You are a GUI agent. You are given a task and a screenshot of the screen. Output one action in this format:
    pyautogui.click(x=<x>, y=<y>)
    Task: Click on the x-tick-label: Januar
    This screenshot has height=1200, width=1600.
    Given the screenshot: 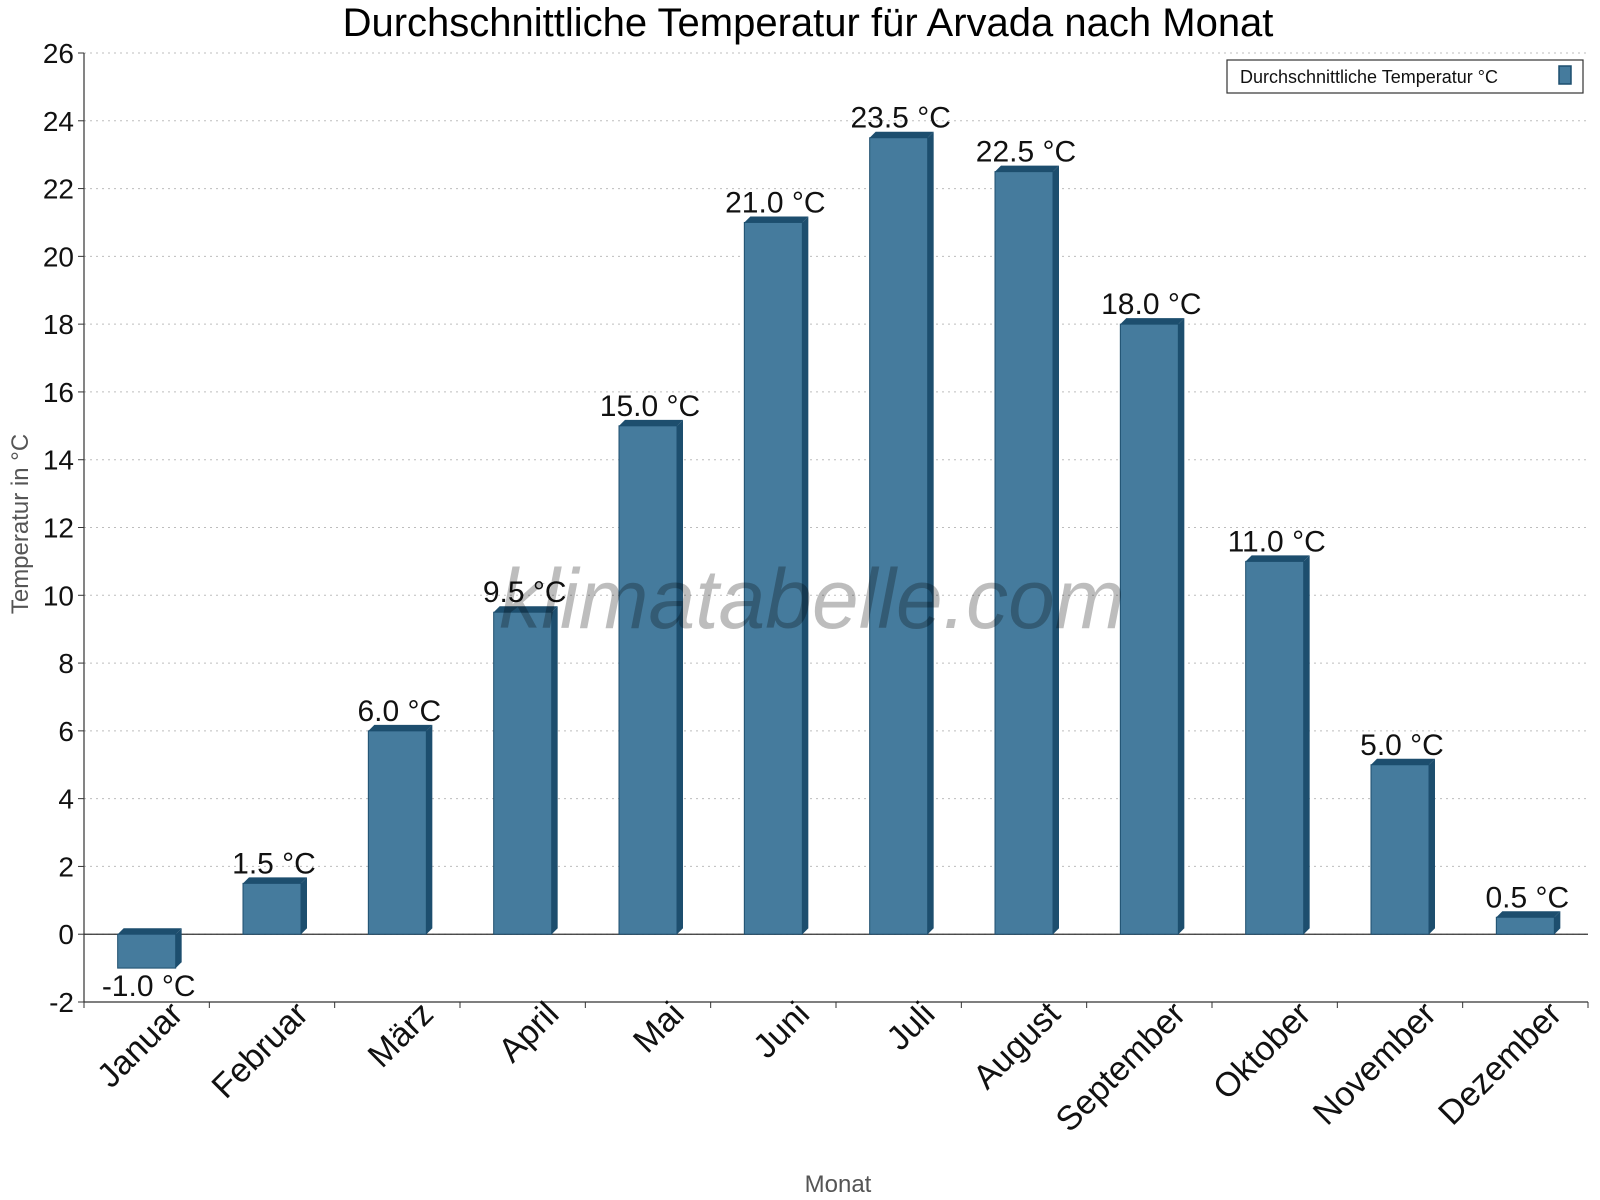 What is the action you would take?
    pyautogui.click(x=140, y=1045)
    